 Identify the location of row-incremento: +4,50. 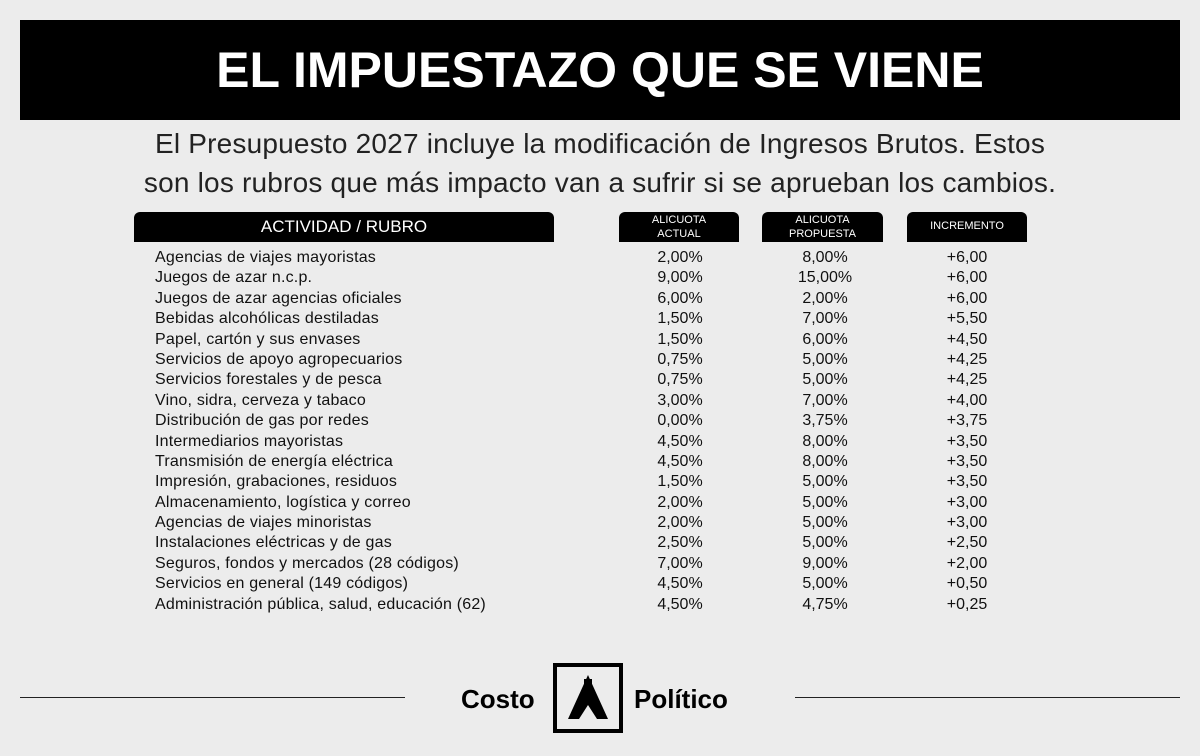
(967, 339).